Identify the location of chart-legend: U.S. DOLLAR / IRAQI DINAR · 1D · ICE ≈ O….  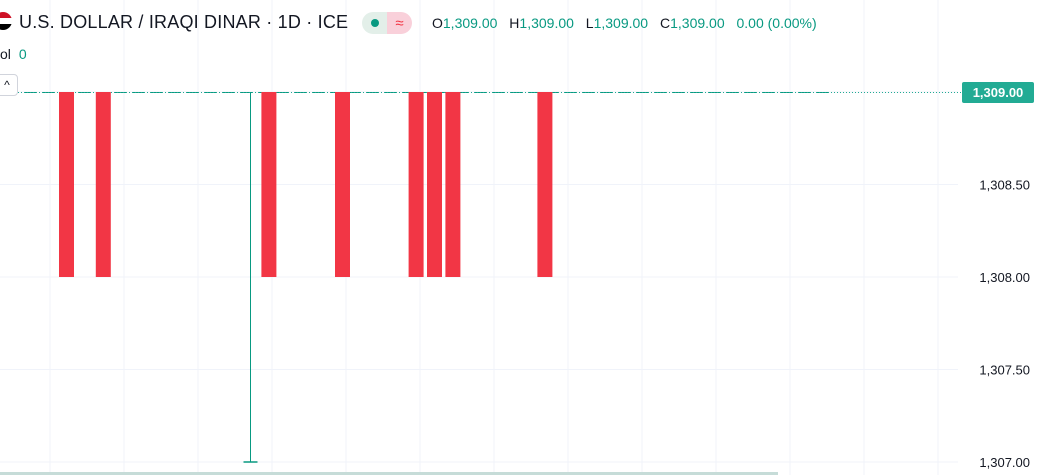
(519, 23).